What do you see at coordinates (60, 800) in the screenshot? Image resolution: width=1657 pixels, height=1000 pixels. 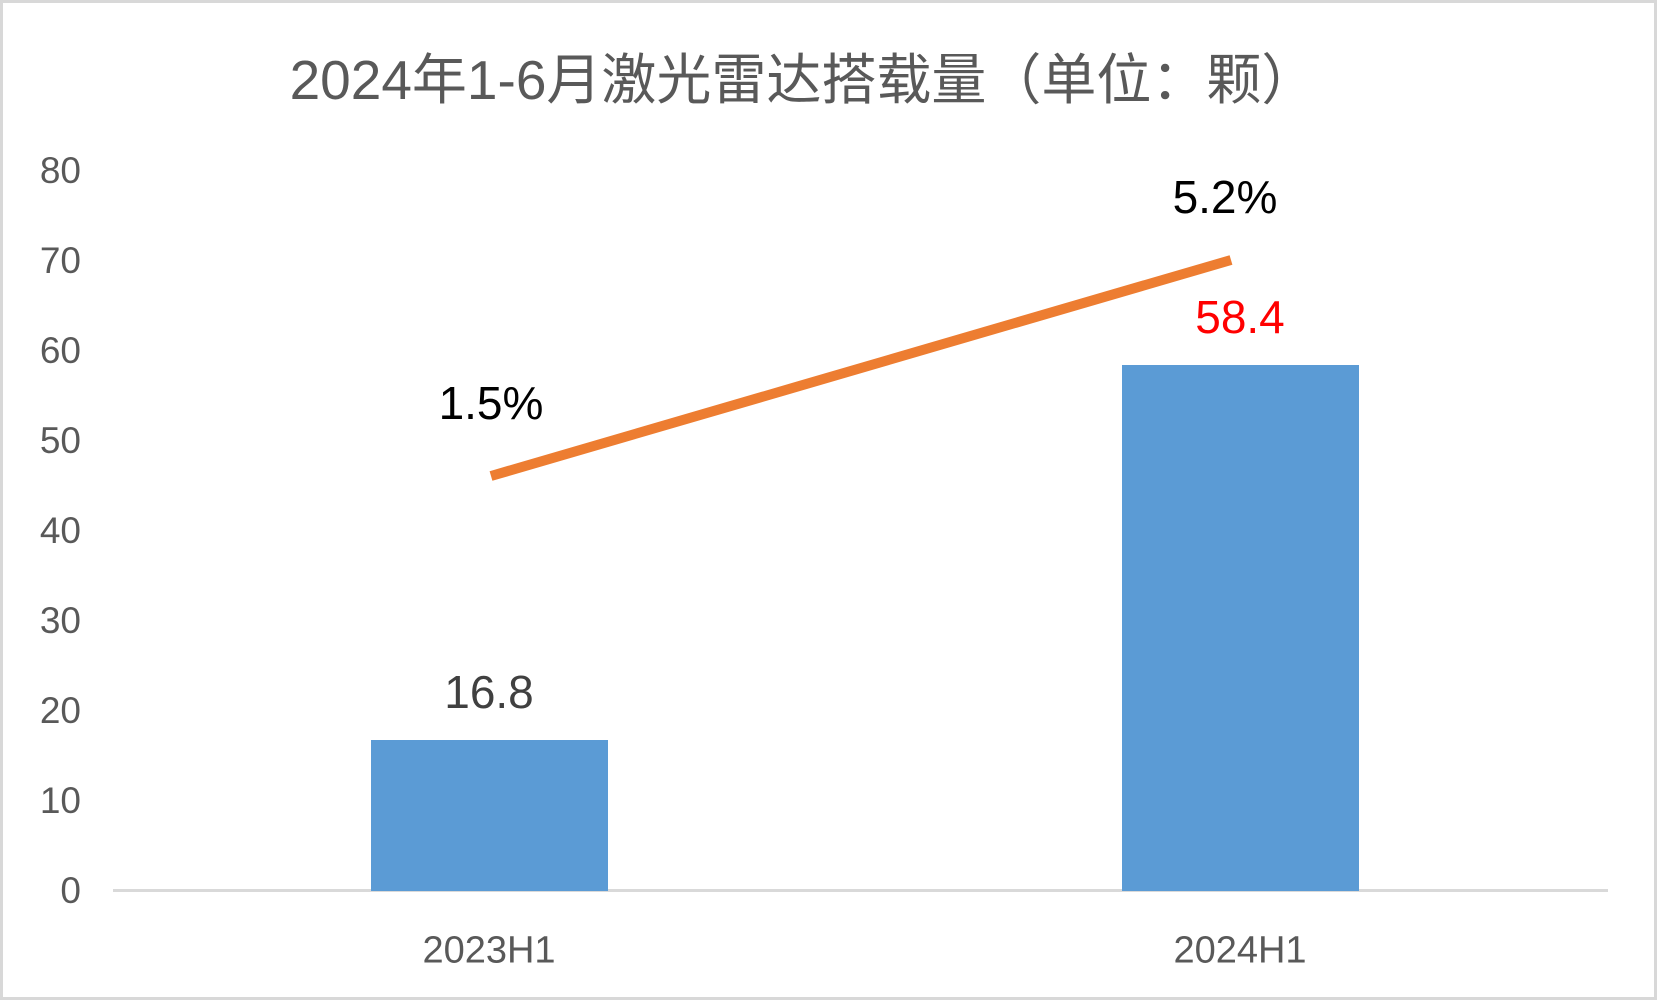 I see `y-tick-label-10: 10` at bounding box center [60, 800].